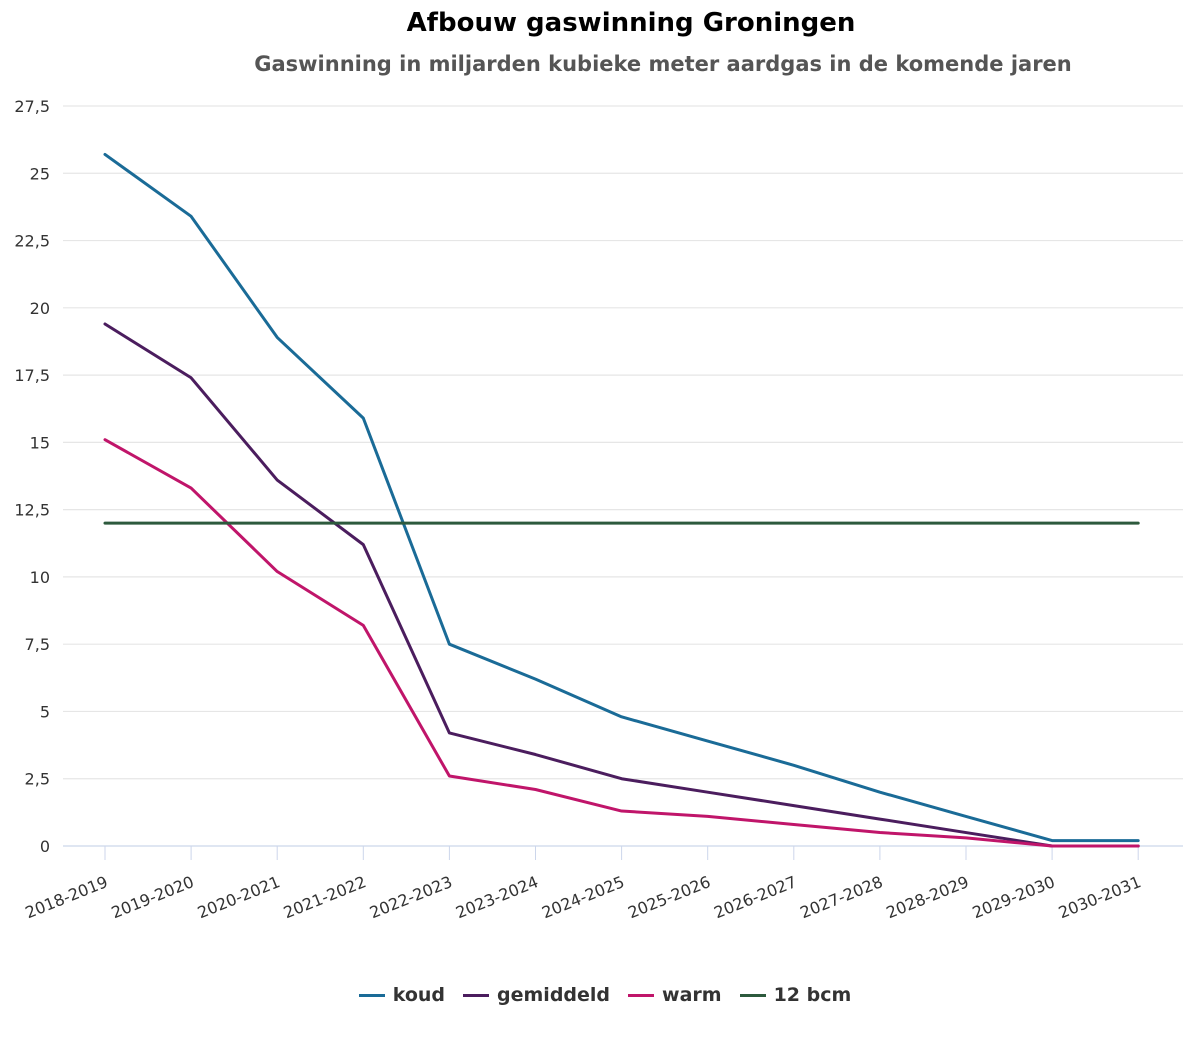  I want to click on legend-item: warm, so click(675, 995).